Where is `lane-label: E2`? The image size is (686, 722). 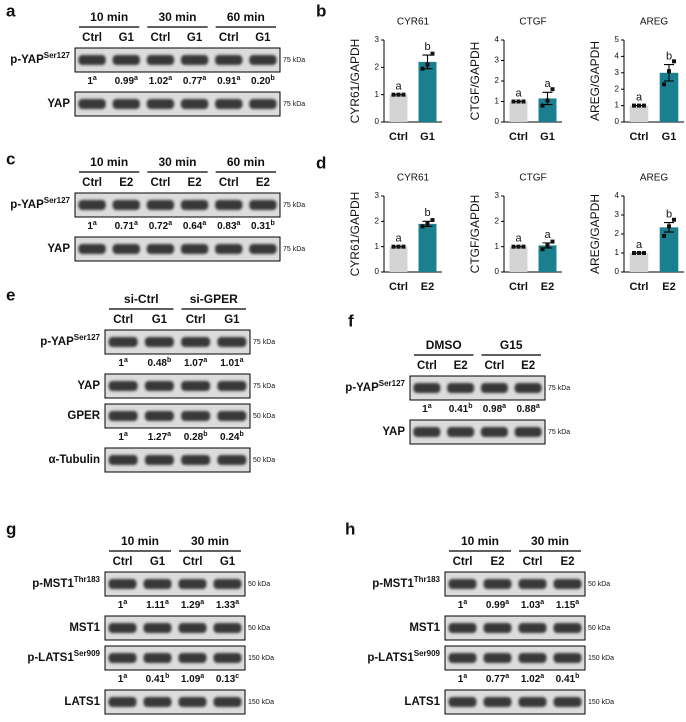 lane-label: E2 is located at coordinates (263, 183).